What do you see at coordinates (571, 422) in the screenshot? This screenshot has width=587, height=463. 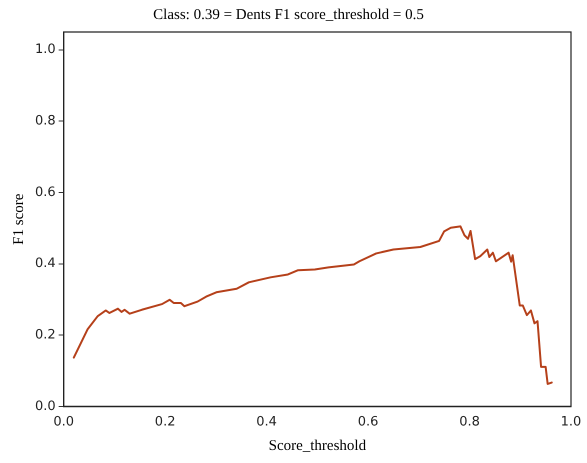 I see `x-tick-label: 1.0` at bounding box center [571, 422].